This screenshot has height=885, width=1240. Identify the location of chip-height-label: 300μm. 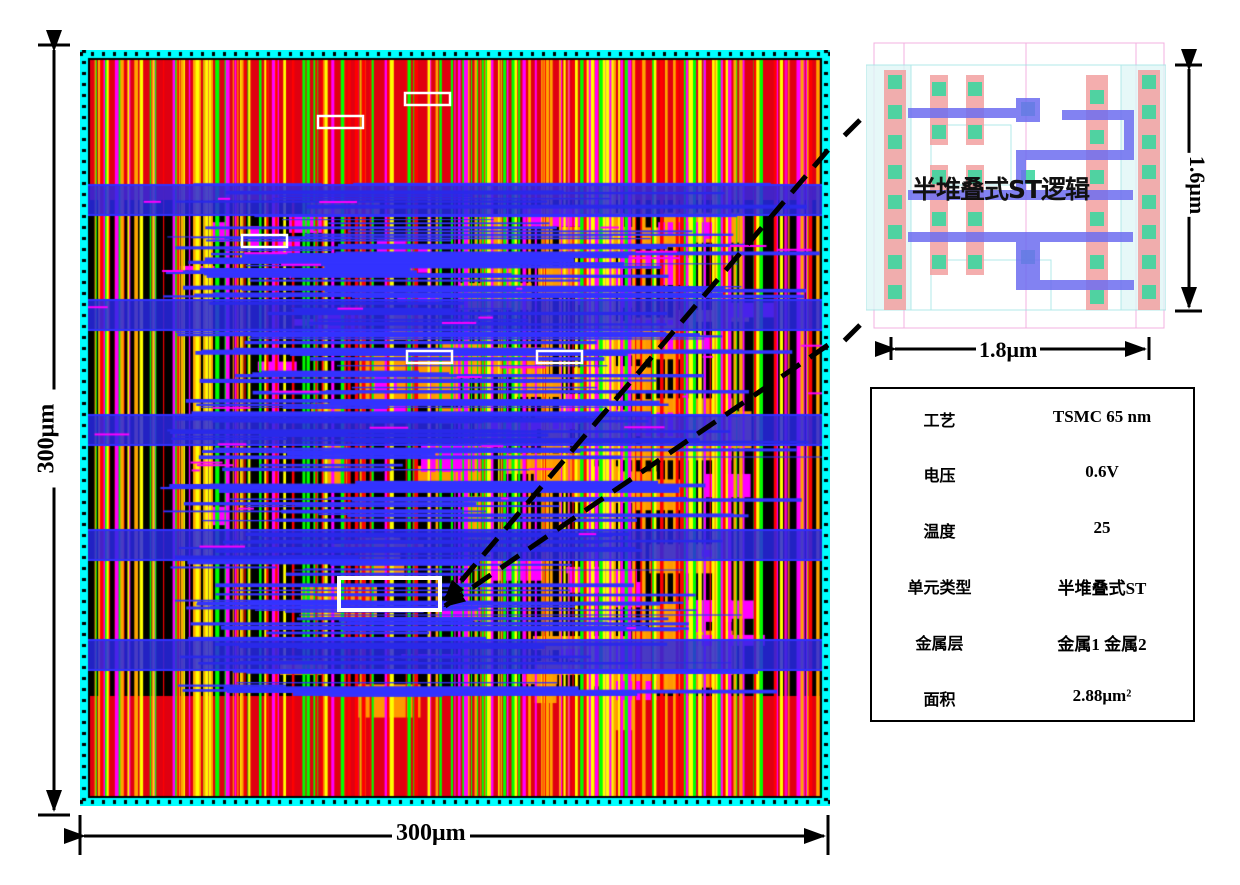
(47, 438).